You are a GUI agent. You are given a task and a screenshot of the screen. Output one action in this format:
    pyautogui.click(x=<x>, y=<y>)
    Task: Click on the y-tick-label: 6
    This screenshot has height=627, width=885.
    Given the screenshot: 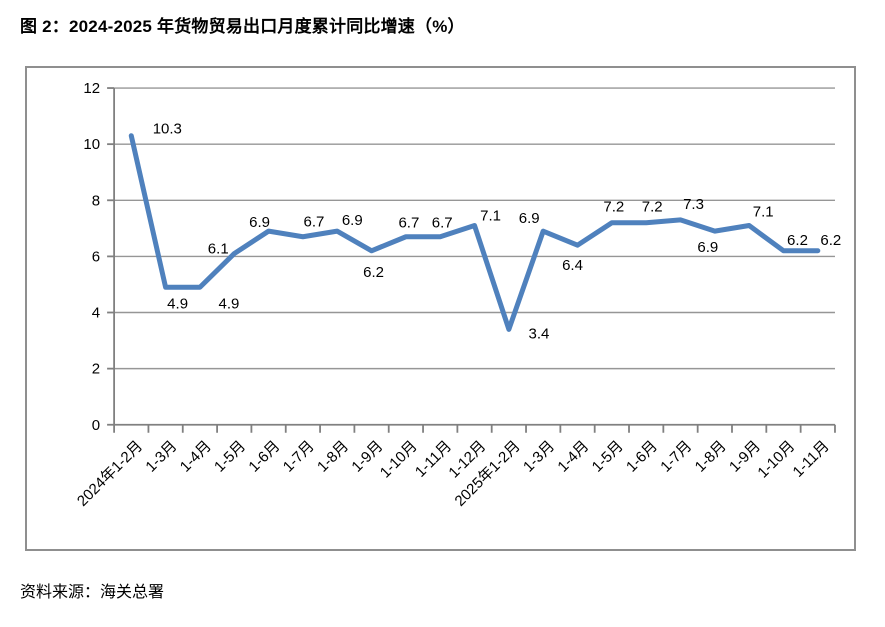 What is the action you would take?
    pyautogui.click(x=96, y=256)
    